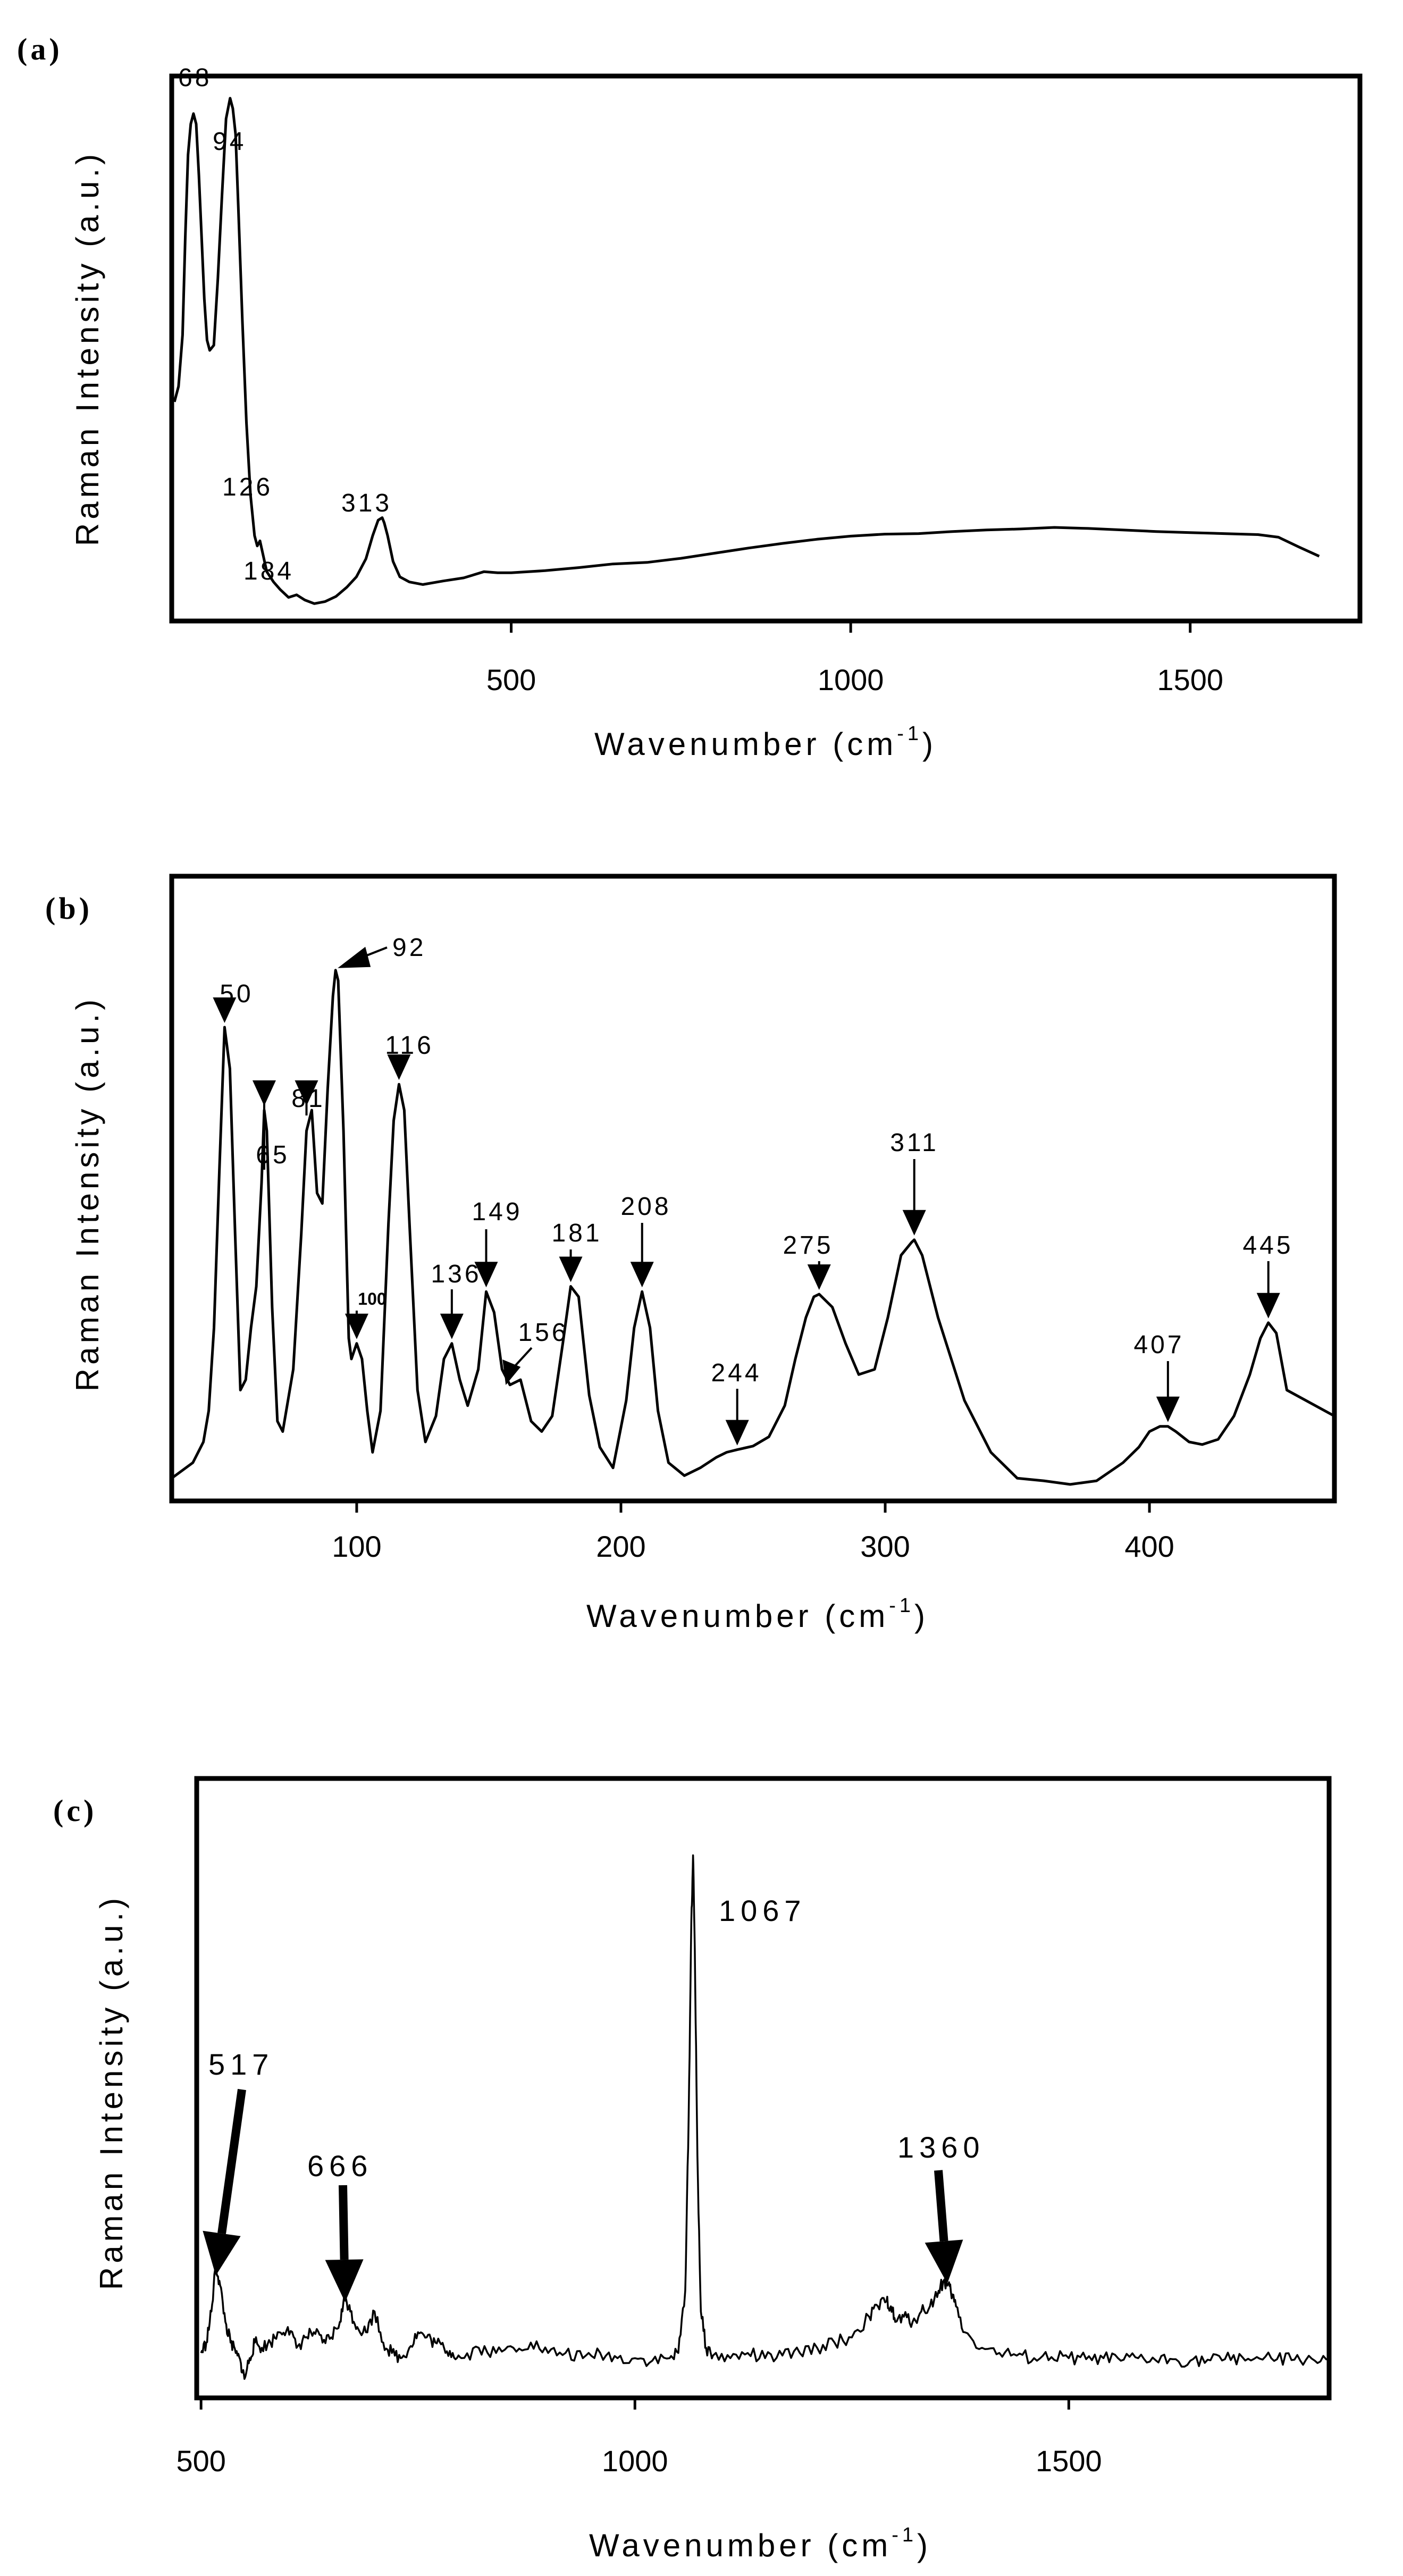 Image resolution: width=1403 pixels, height=2576 pixels. I want to click on panel-a-tick-label-1500: 1500, so click(1190, 680).